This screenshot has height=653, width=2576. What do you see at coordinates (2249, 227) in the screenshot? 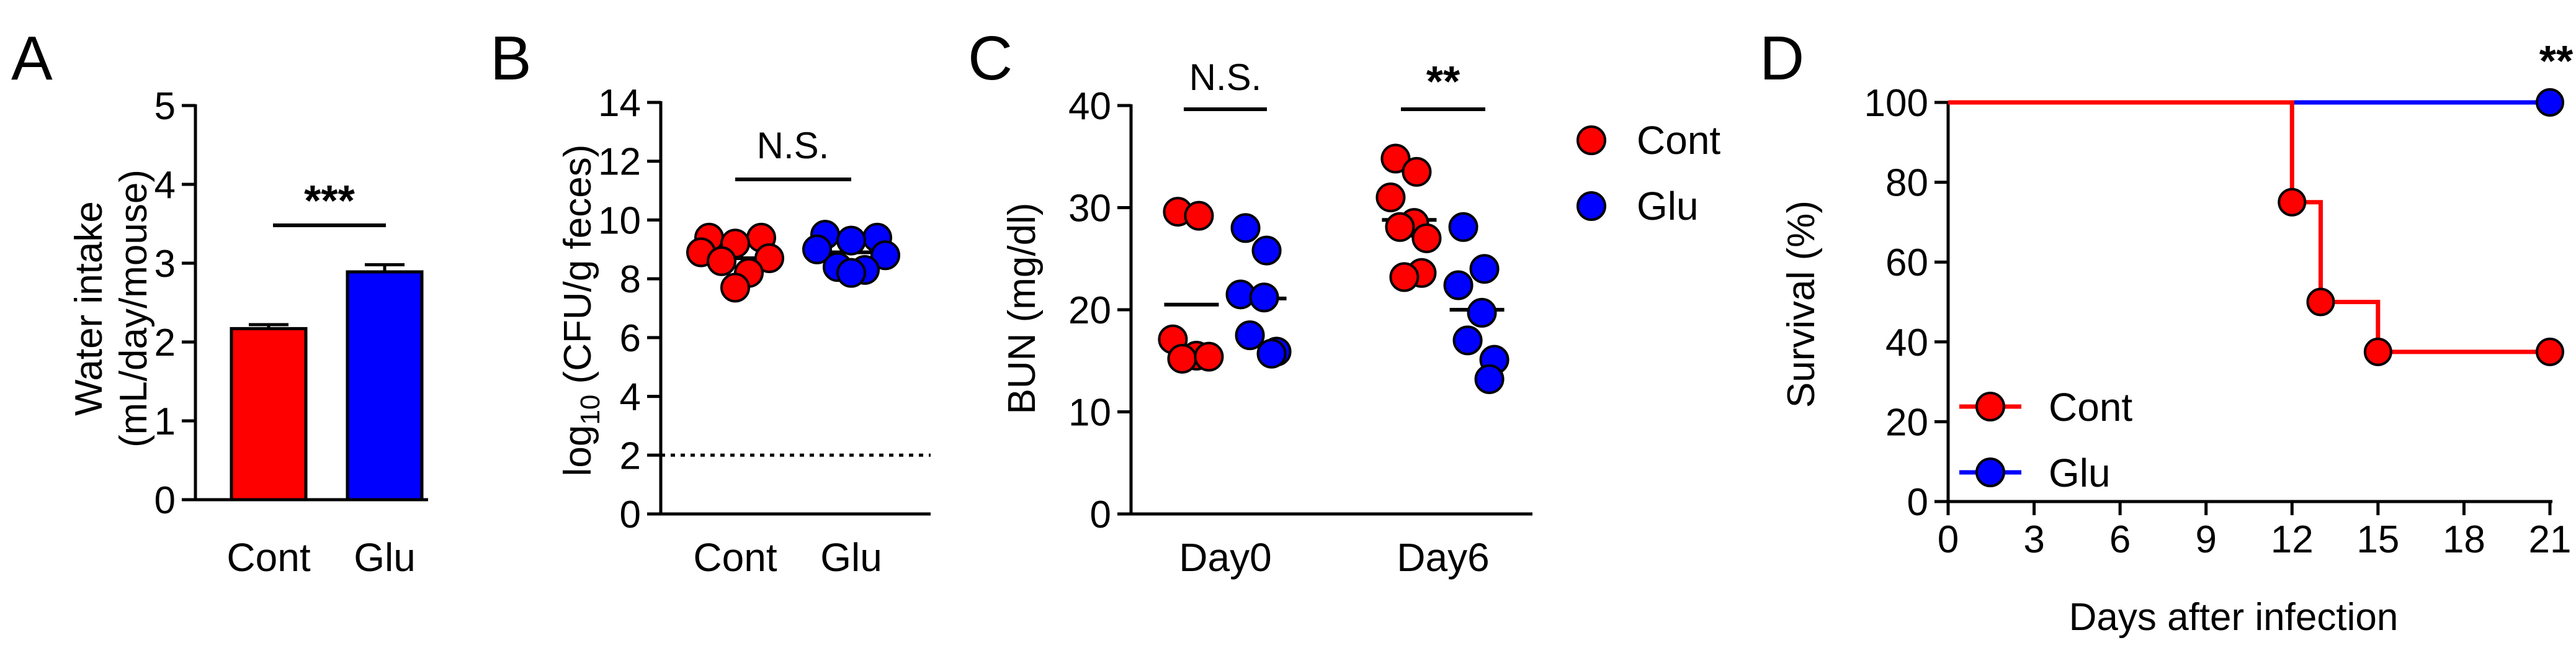
I see `panel-d-curve-cont` at bounding box center [2249, 227].